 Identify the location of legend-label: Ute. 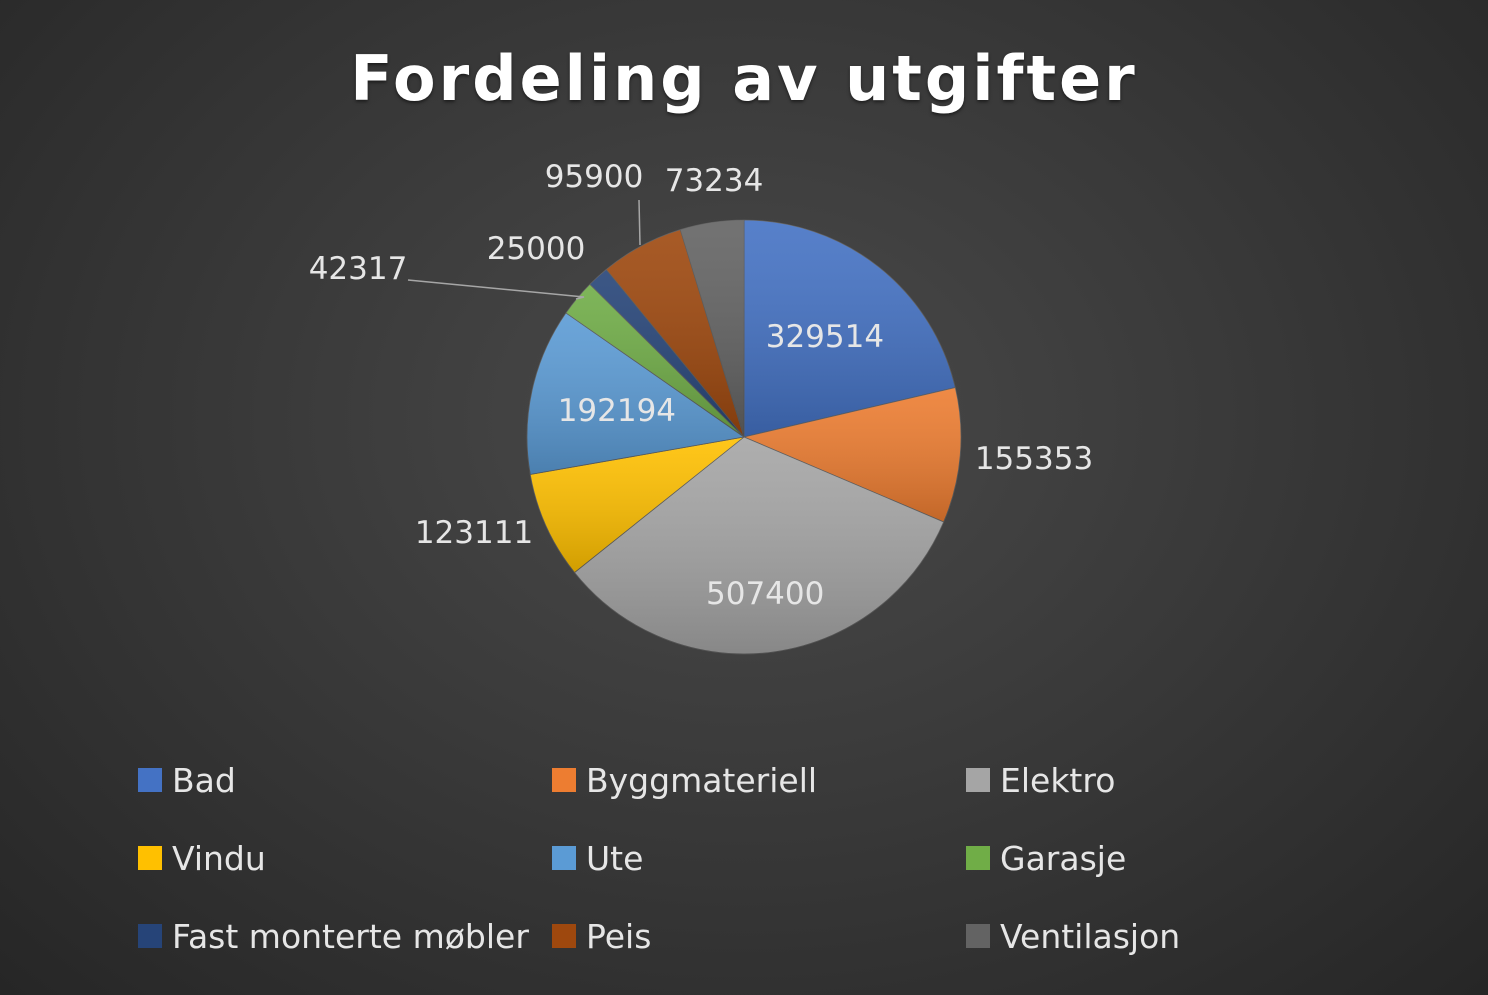
(615, 858).